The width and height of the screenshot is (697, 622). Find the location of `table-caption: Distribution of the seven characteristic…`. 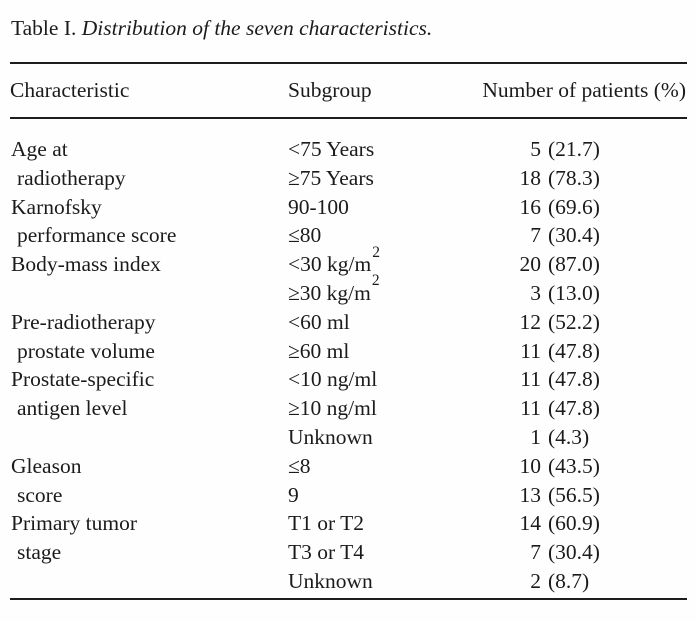

table-caption: Distribution of the seven characteristic… is located at coordinates (257, 28).